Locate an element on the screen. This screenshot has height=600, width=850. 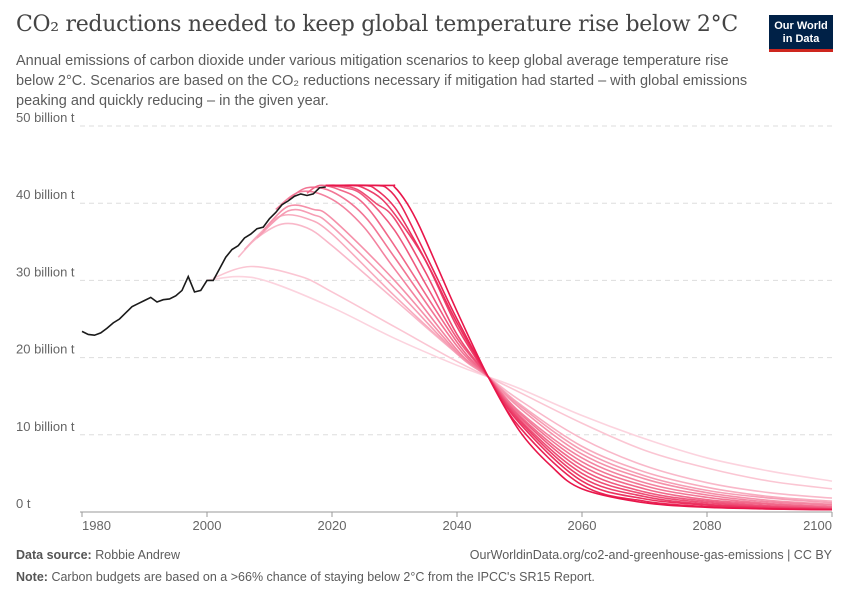
owid-logo: Our World in Data is located at coordinates (801, 33).